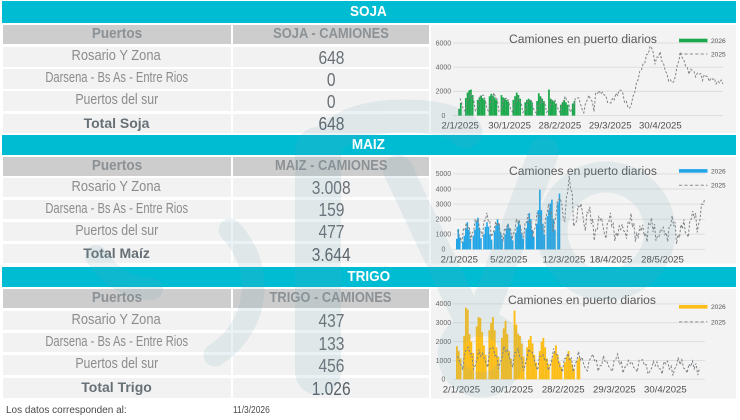 The height and width of the screenshot is (420, 740). What do you see at coordinates (611, 259) in the screenshot?
I see `svg-text: 18/4/2025` at bounding box center [611, 259].